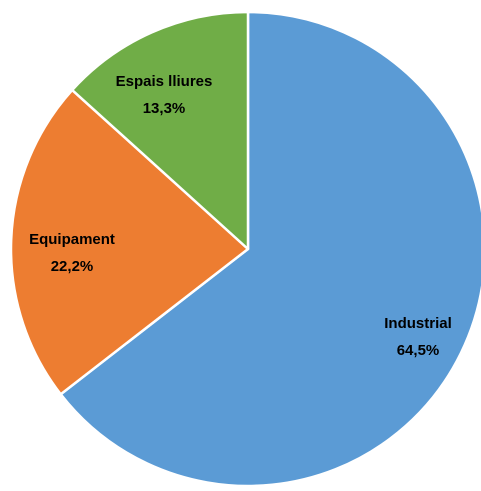 Image resolution: width=481 pixels, height=491 pixels. Describe the element at coordinates (72, 266) in the screenshot. I see `slice-value-equipament: 22,2%` at that location.